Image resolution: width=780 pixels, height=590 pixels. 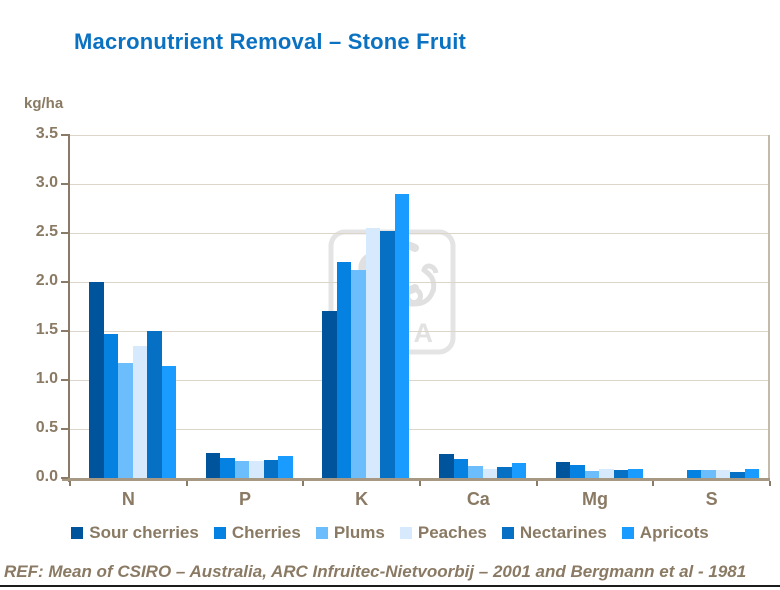 I want to click on legend-item-sour-cherries: Sour cherries, so click(x=135, y=533).